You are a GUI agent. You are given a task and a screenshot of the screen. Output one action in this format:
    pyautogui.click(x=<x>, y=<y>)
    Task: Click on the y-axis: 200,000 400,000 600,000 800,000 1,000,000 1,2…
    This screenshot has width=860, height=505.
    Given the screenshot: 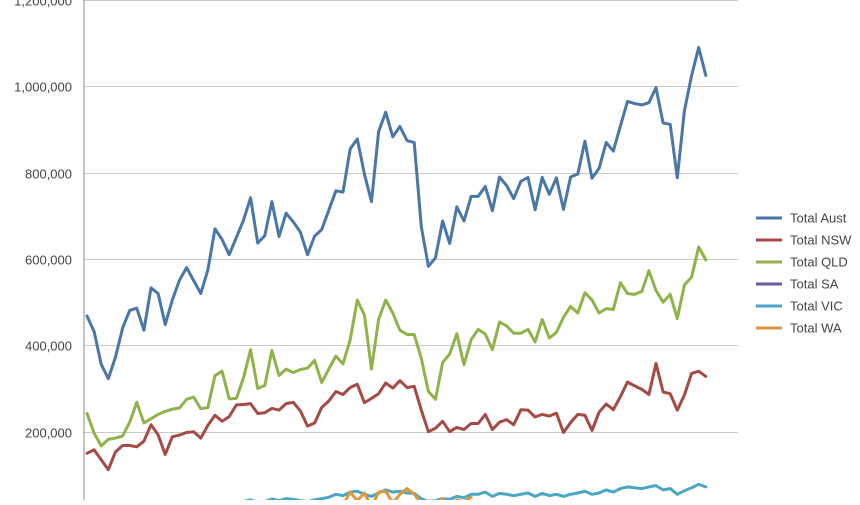 What is the action you would take?
    pyautogui.click(x=49, y=250)
    